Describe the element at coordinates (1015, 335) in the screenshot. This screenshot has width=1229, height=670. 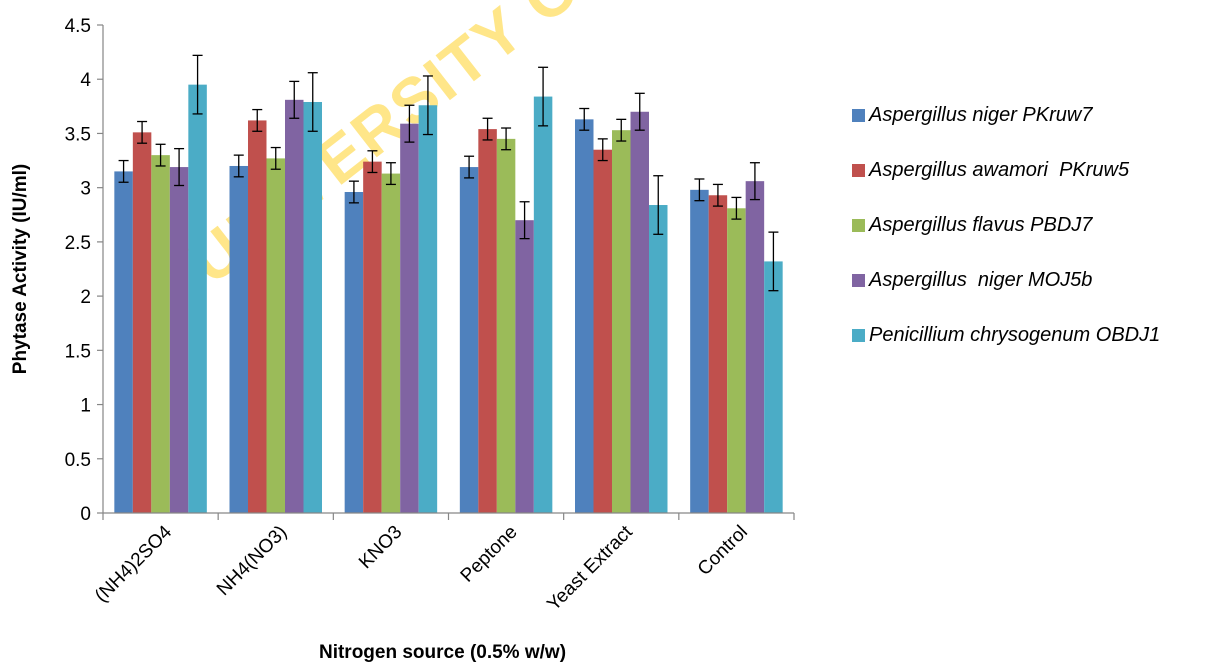
I see `legend-label: Penicillium chrysogenum OBDJ1` at that location.